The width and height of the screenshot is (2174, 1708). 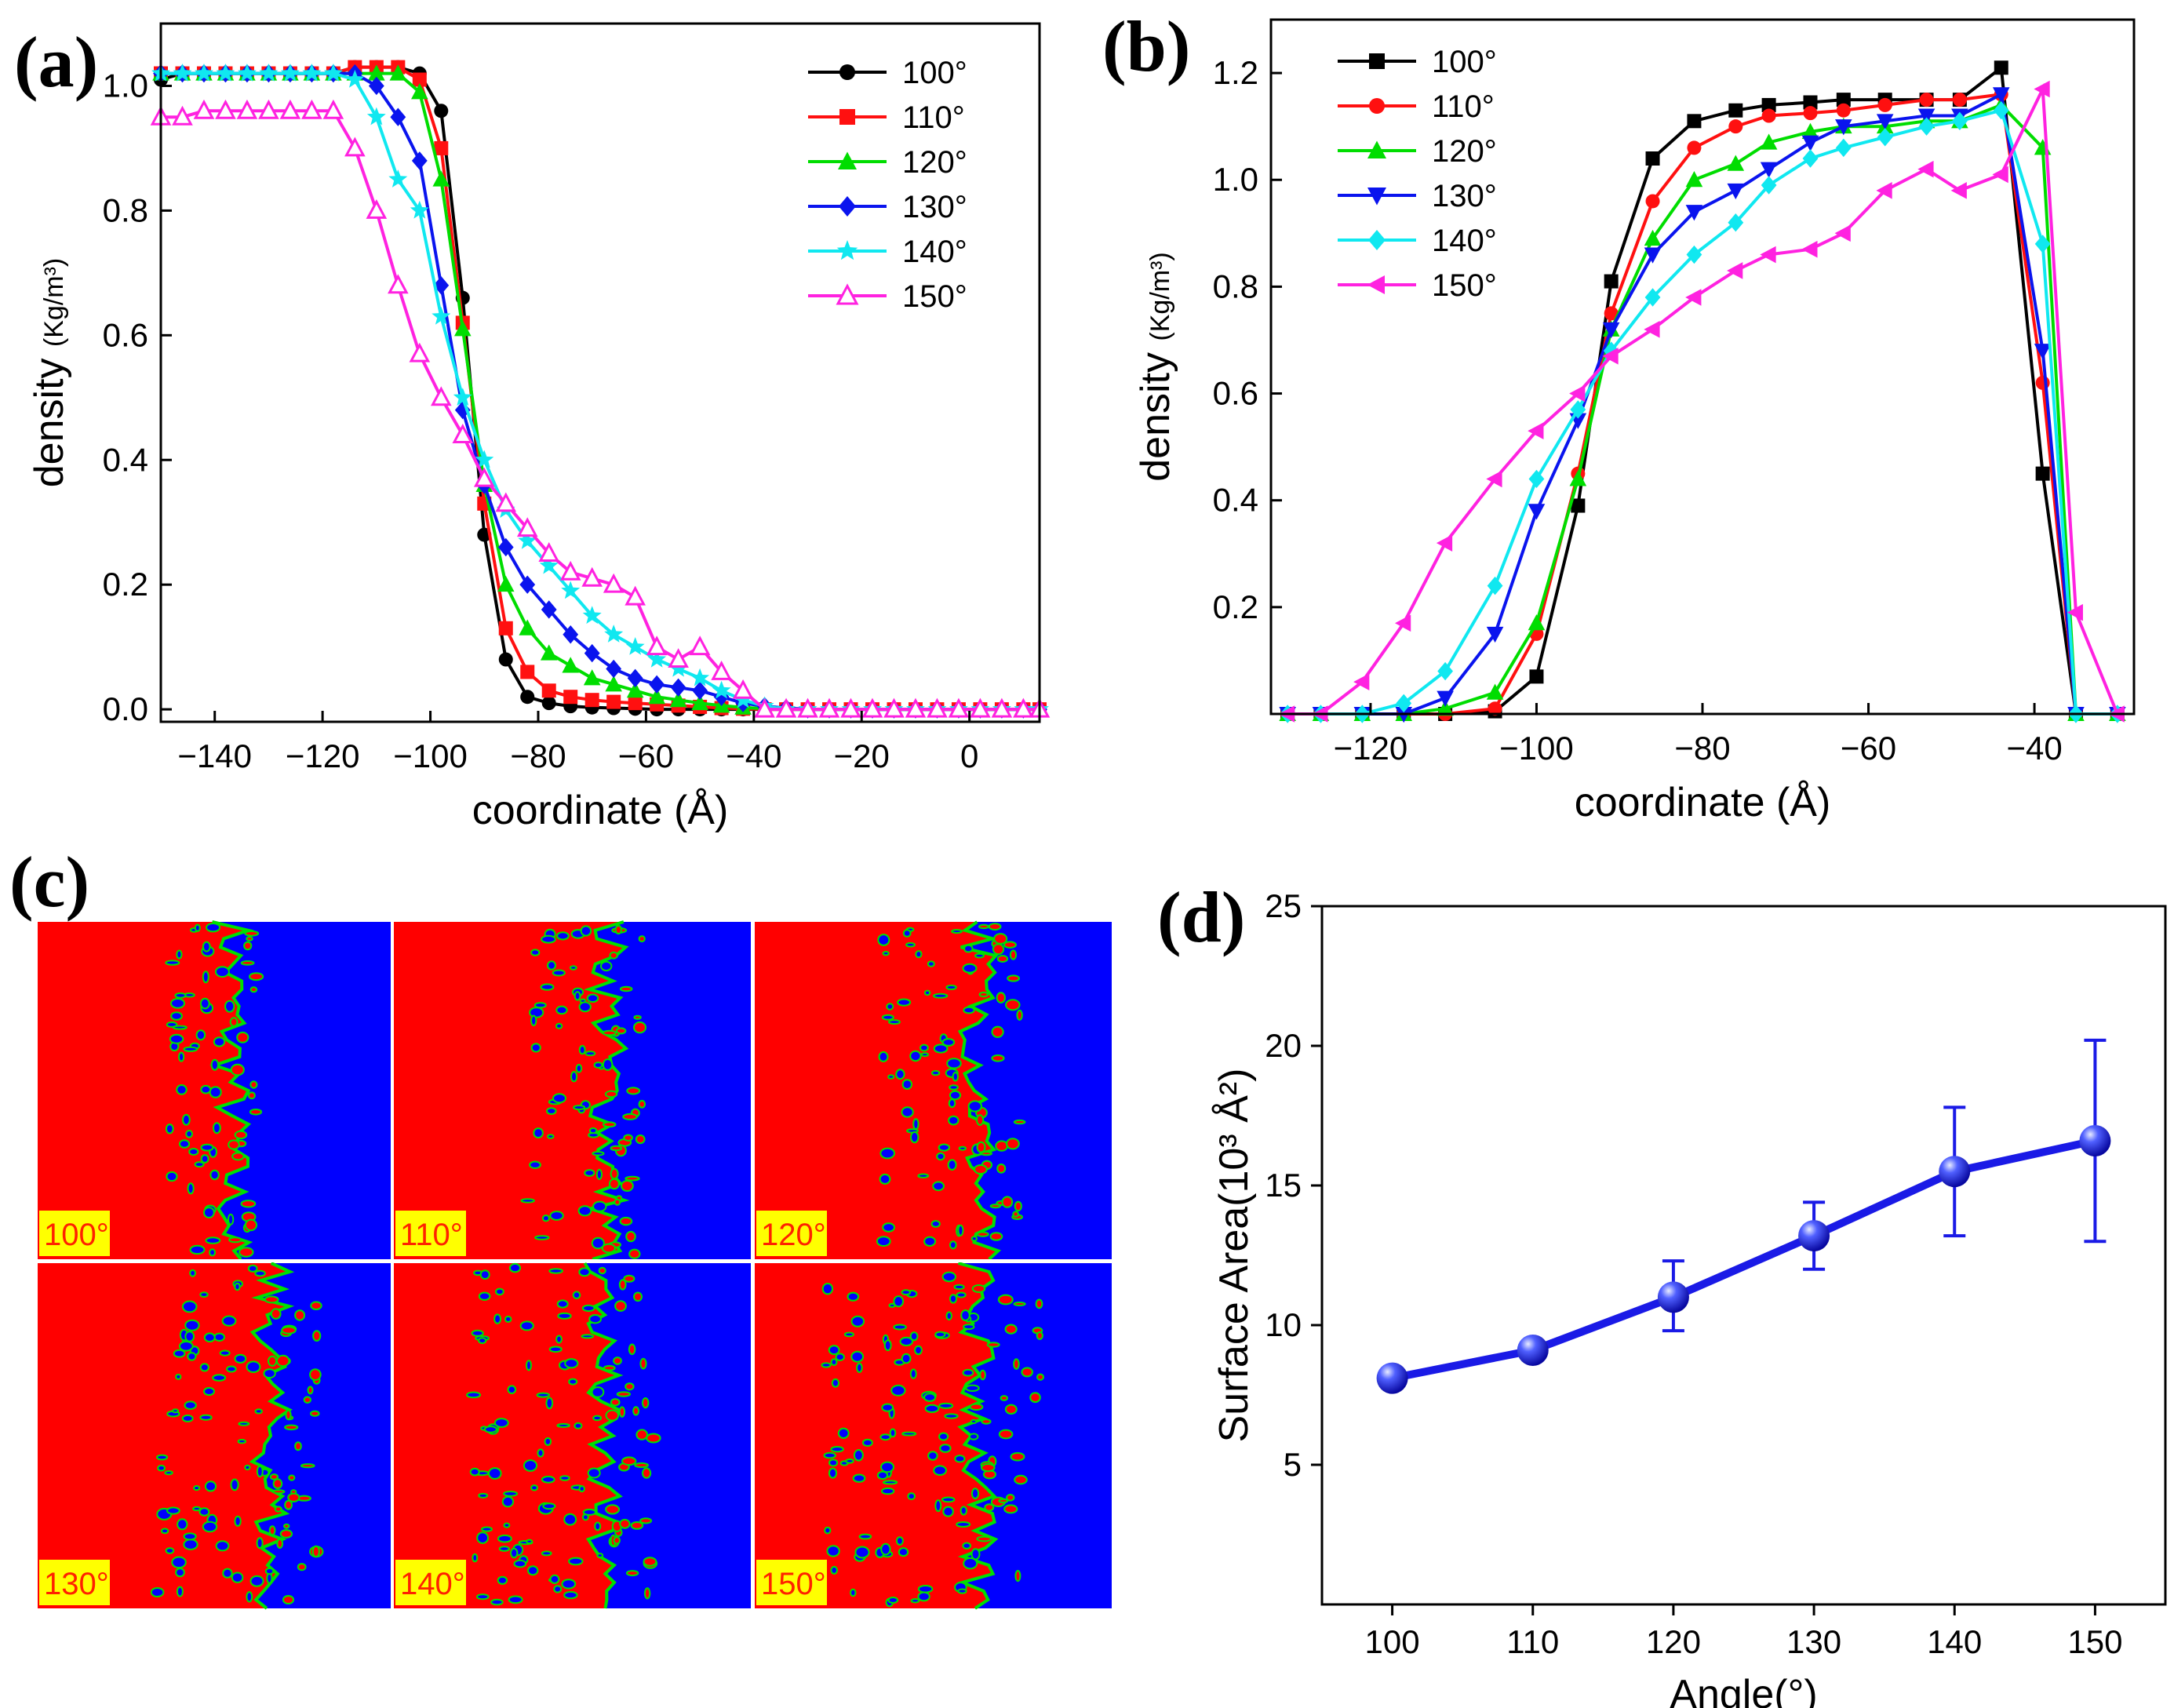 What do you see at coordinates (1155, 367) in the screenshot?
I see `y-axis-label: density (Kg/m³)` at bounding box center [1155, 367].